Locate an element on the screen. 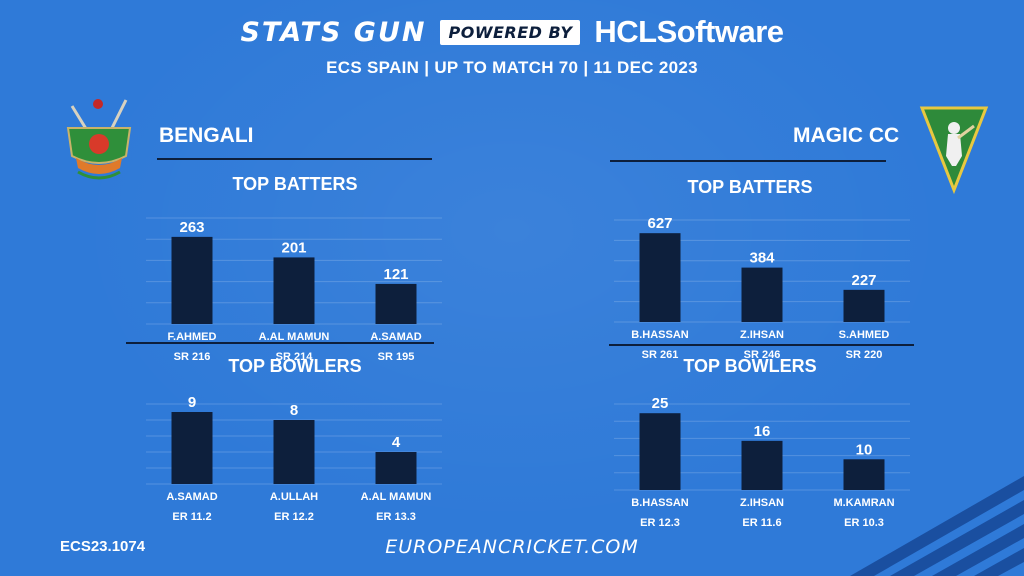  footer-url: EUROPEANCRICKET.COM is located at coordinates (512, 547).